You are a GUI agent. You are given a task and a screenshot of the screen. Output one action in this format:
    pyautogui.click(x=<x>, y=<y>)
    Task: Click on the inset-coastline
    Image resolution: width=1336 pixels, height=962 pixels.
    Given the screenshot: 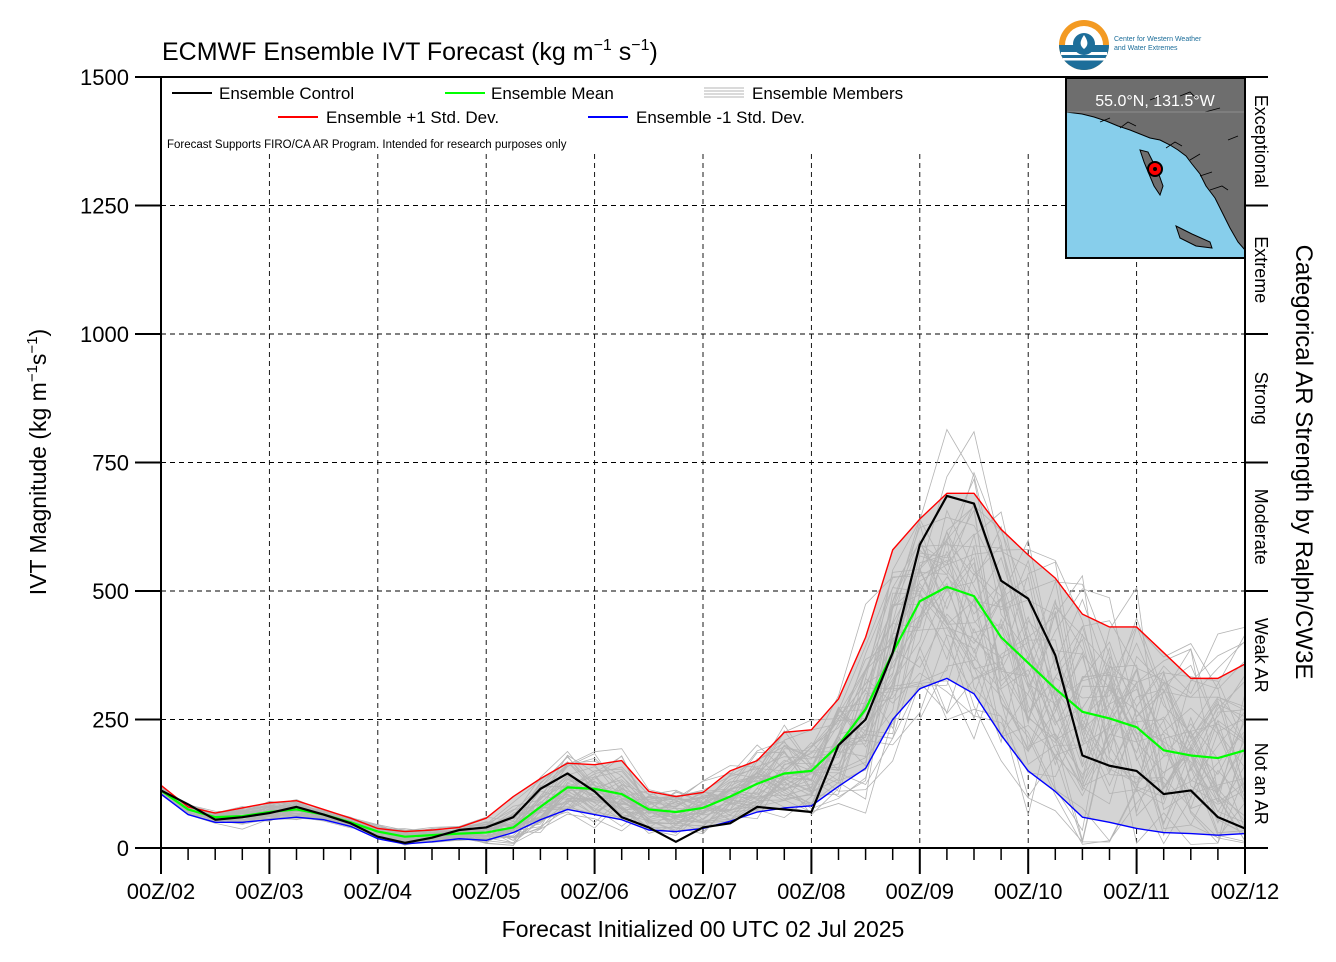 What is the action you would take?
    pyautogui.click(x=1155, y=181)
    